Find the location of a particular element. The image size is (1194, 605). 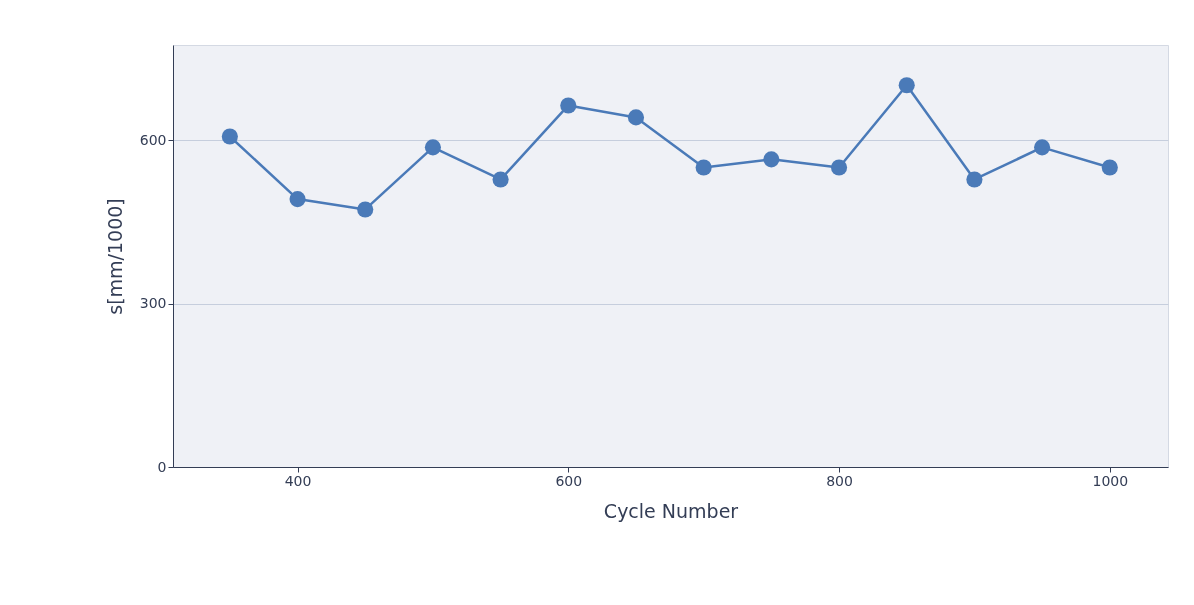

x-tick-label: 800 is located at coordinates (839, 480).